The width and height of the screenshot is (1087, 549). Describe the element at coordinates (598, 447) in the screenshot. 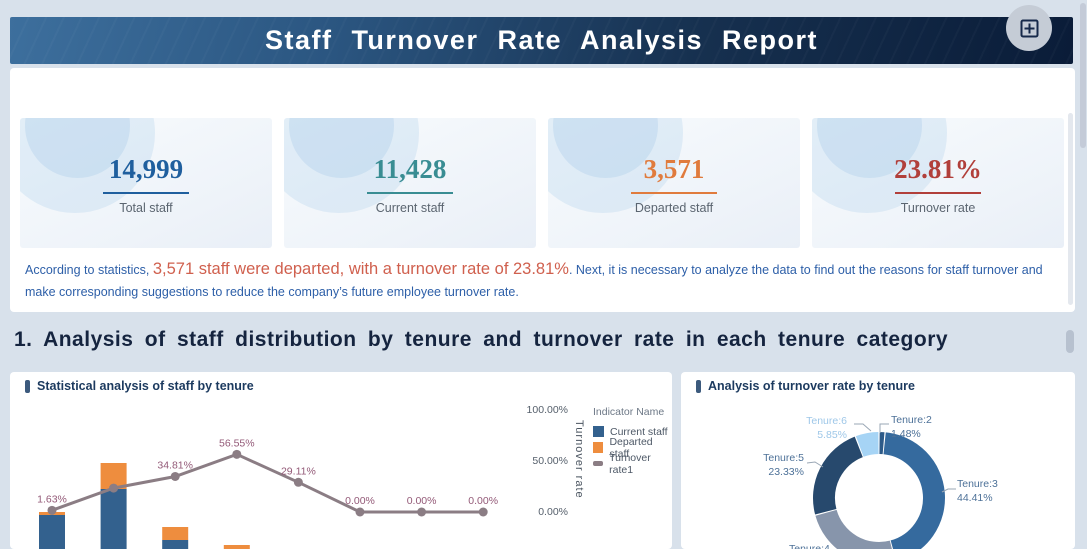

I see `legend-swatch-orange` at that location.